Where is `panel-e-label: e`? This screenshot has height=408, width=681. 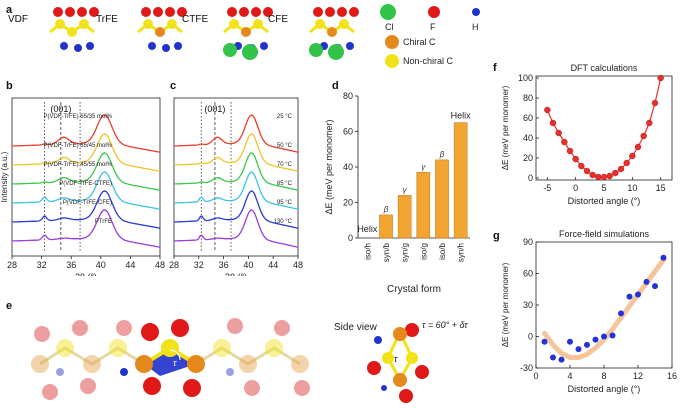
panel-e-label: e is located at coordinates (9, 306).